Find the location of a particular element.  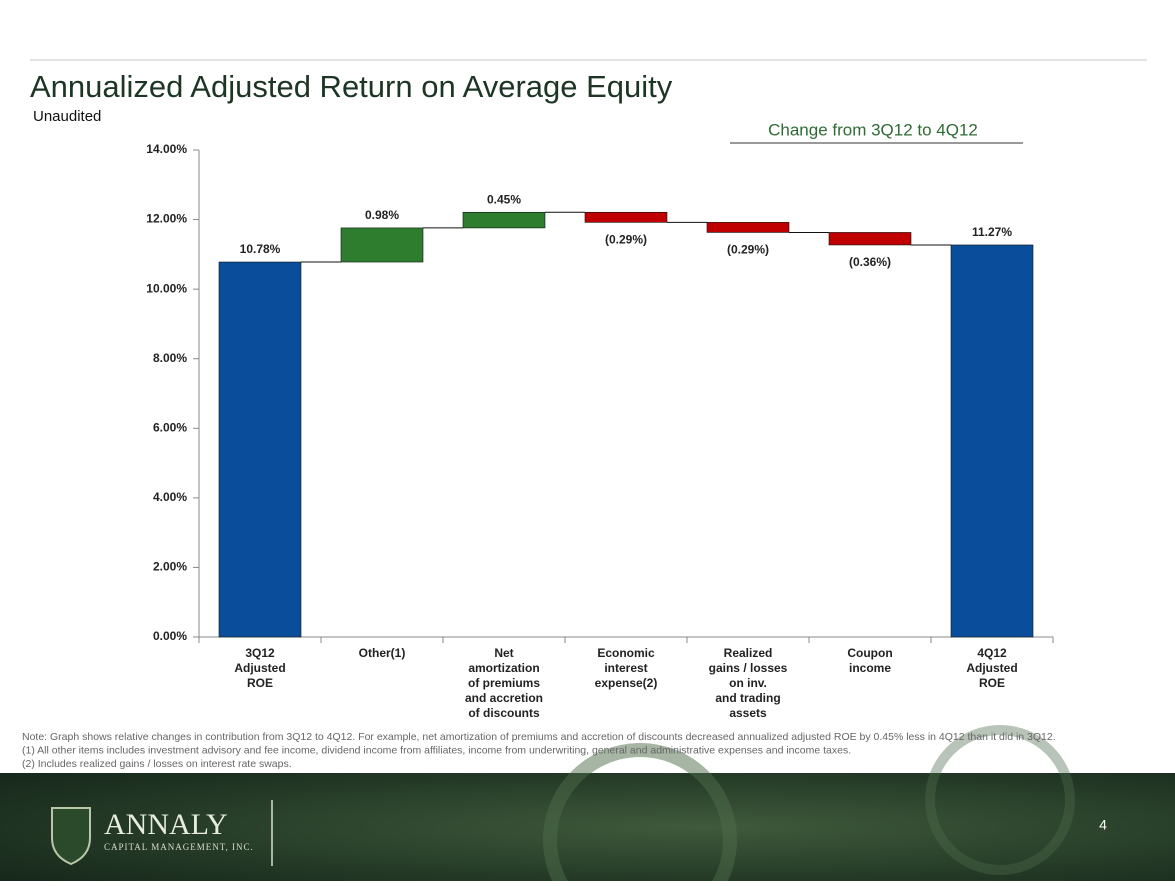

value-label: 0.98% is located at coordinates (382, 215).